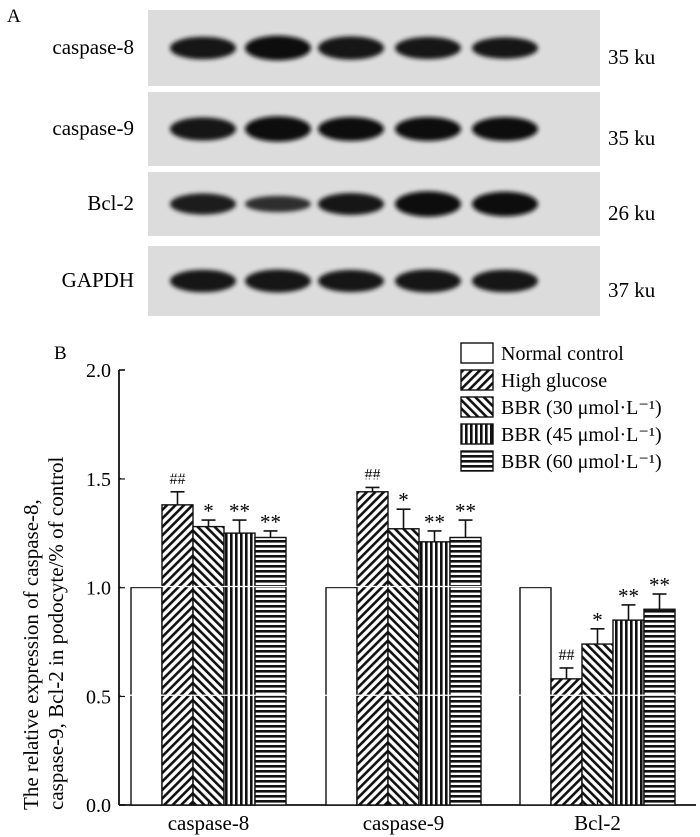 The height and width of the screenshot is (837, 700). What do you see at coordinates (93, 47) in the screenshot?
I see `blot-protein-label: caspase-8` at bounding box center [93, 47].